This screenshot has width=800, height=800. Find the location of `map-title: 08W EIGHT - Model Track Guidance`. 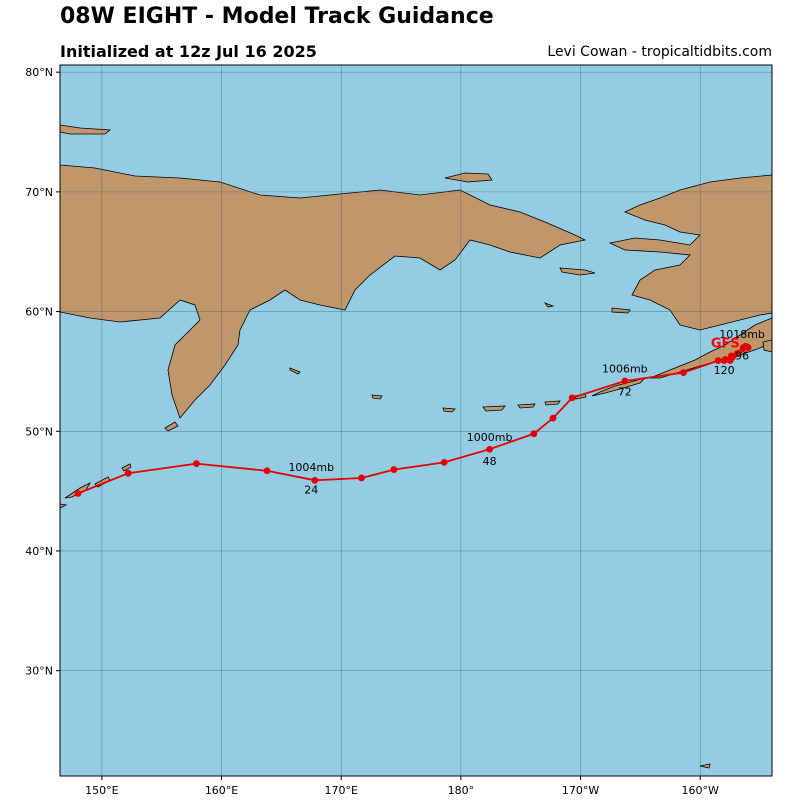

map-title: 08W EIGHT - Model Track Guidance is located at coordinates (277, 16).